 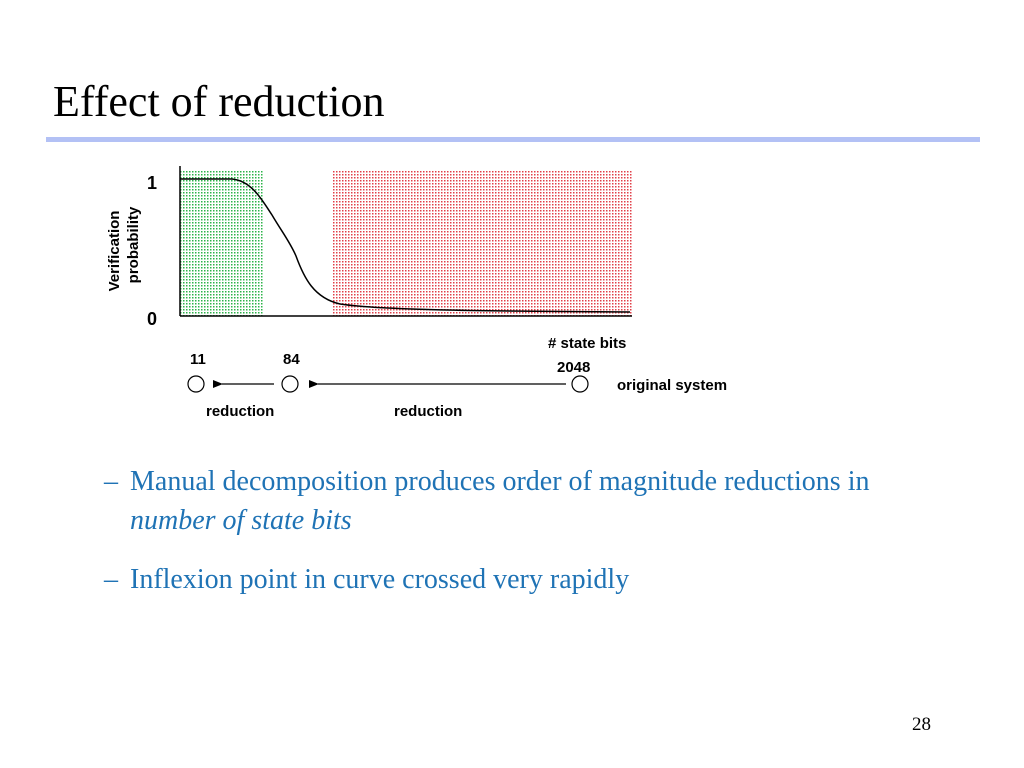 What do you see at coordinates (587, 343) in the screenshot?
I see `x-axis-label: # state bits` at bounding box center [587, 343].